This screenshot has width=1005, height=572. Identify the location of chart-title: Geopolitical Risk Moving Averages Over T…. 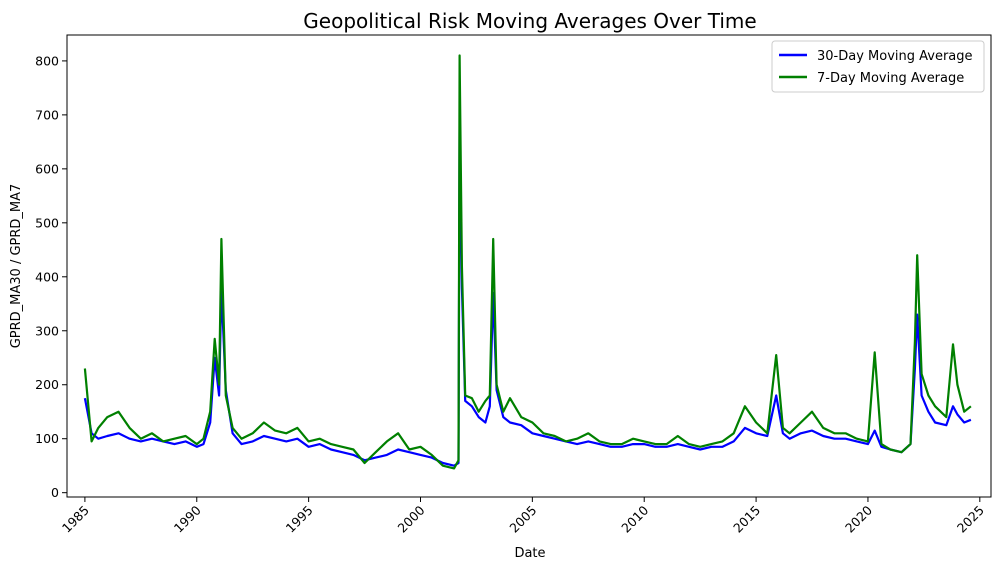
(529, 21).